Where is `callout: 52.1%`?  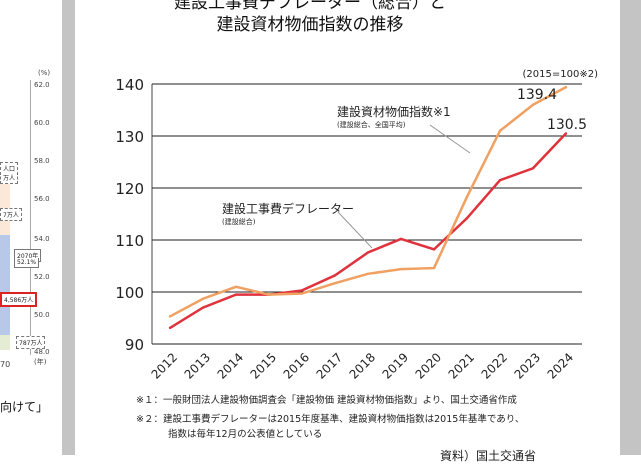 callout: 52.1% is located at coordinates (27, 263).